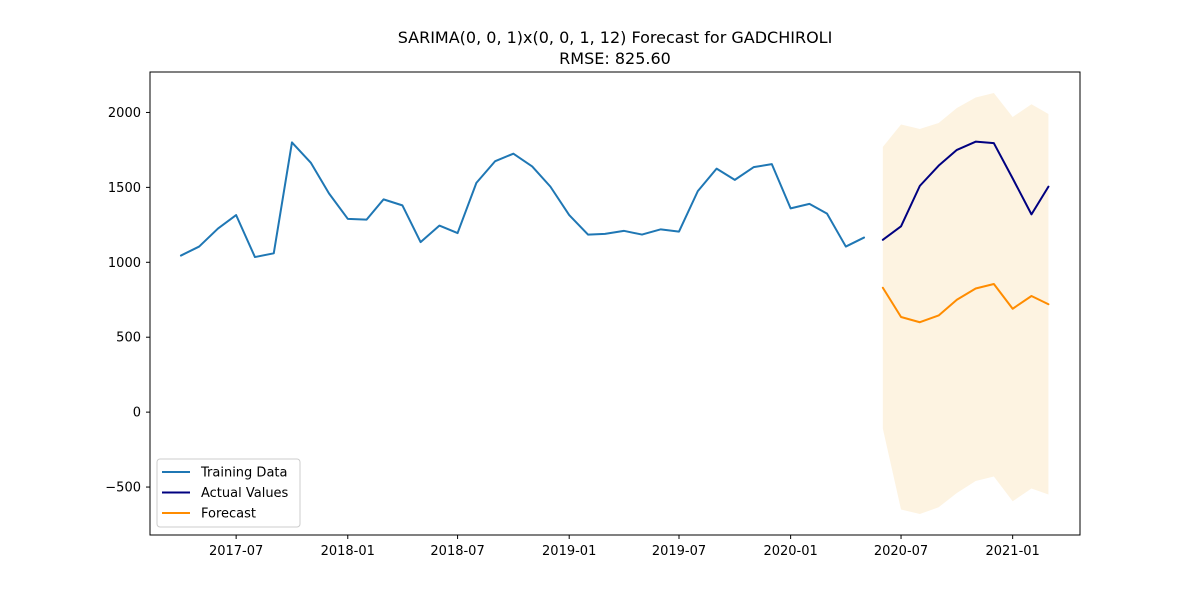 This screenshot has width=1200, height=600. What do you see at coordinates (127, 301) in the screenshot?
I see `y-axis: −500 0 500 1000 1500 2000` at bounding box center [127, 301].